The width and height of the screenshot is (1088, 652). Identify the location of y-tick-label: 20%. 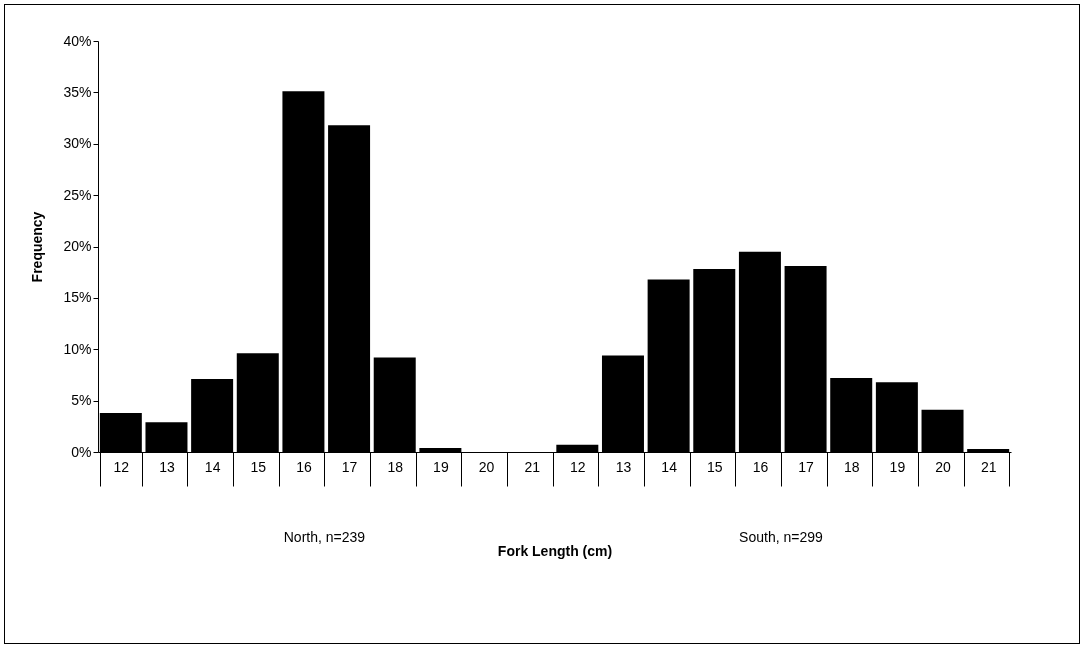
(77, 246).